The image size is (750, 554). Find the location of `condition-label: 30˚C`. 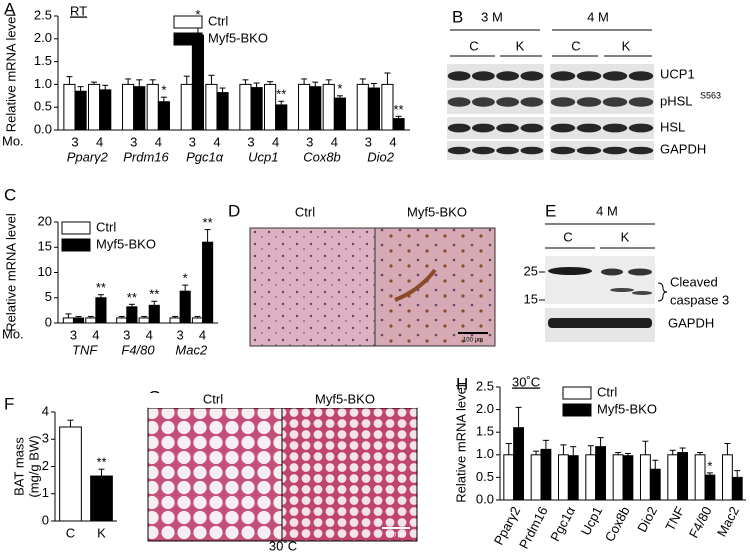

condition-label: 30˚C is located at coordinates (283, 545).